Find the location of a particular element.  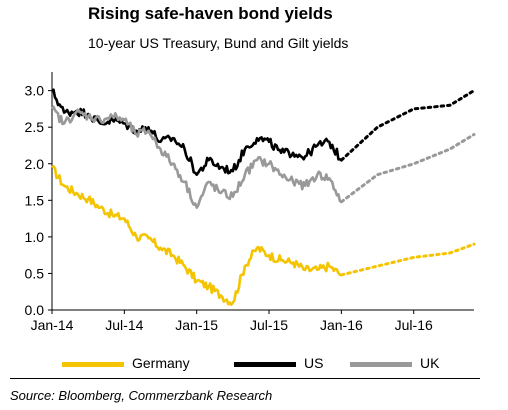

series-line-uk is located at coordinates (196, 157).